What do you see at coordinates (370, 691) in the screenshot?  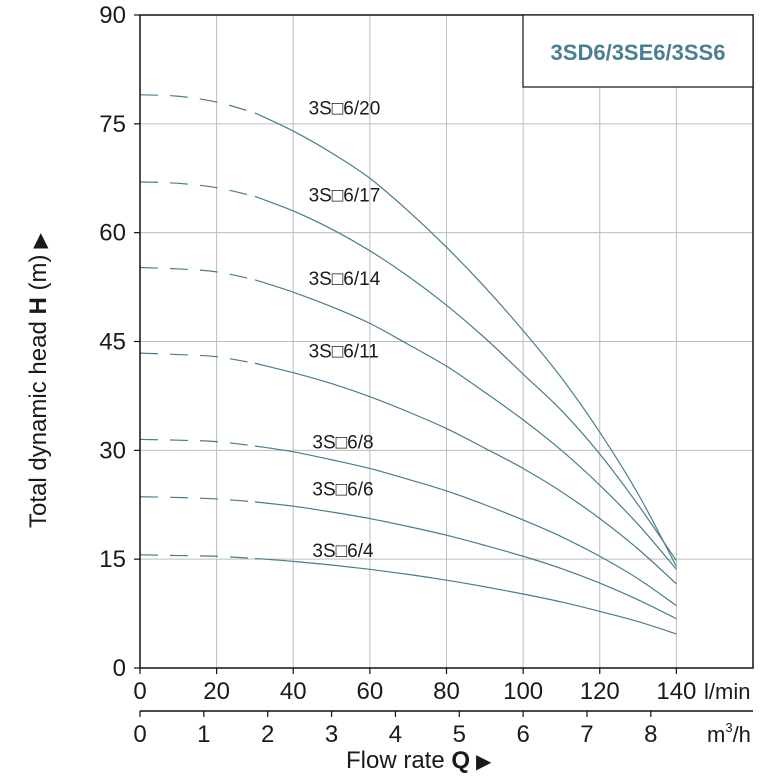 I see `x-tick-label: 60` at bounding box center [370, 691].